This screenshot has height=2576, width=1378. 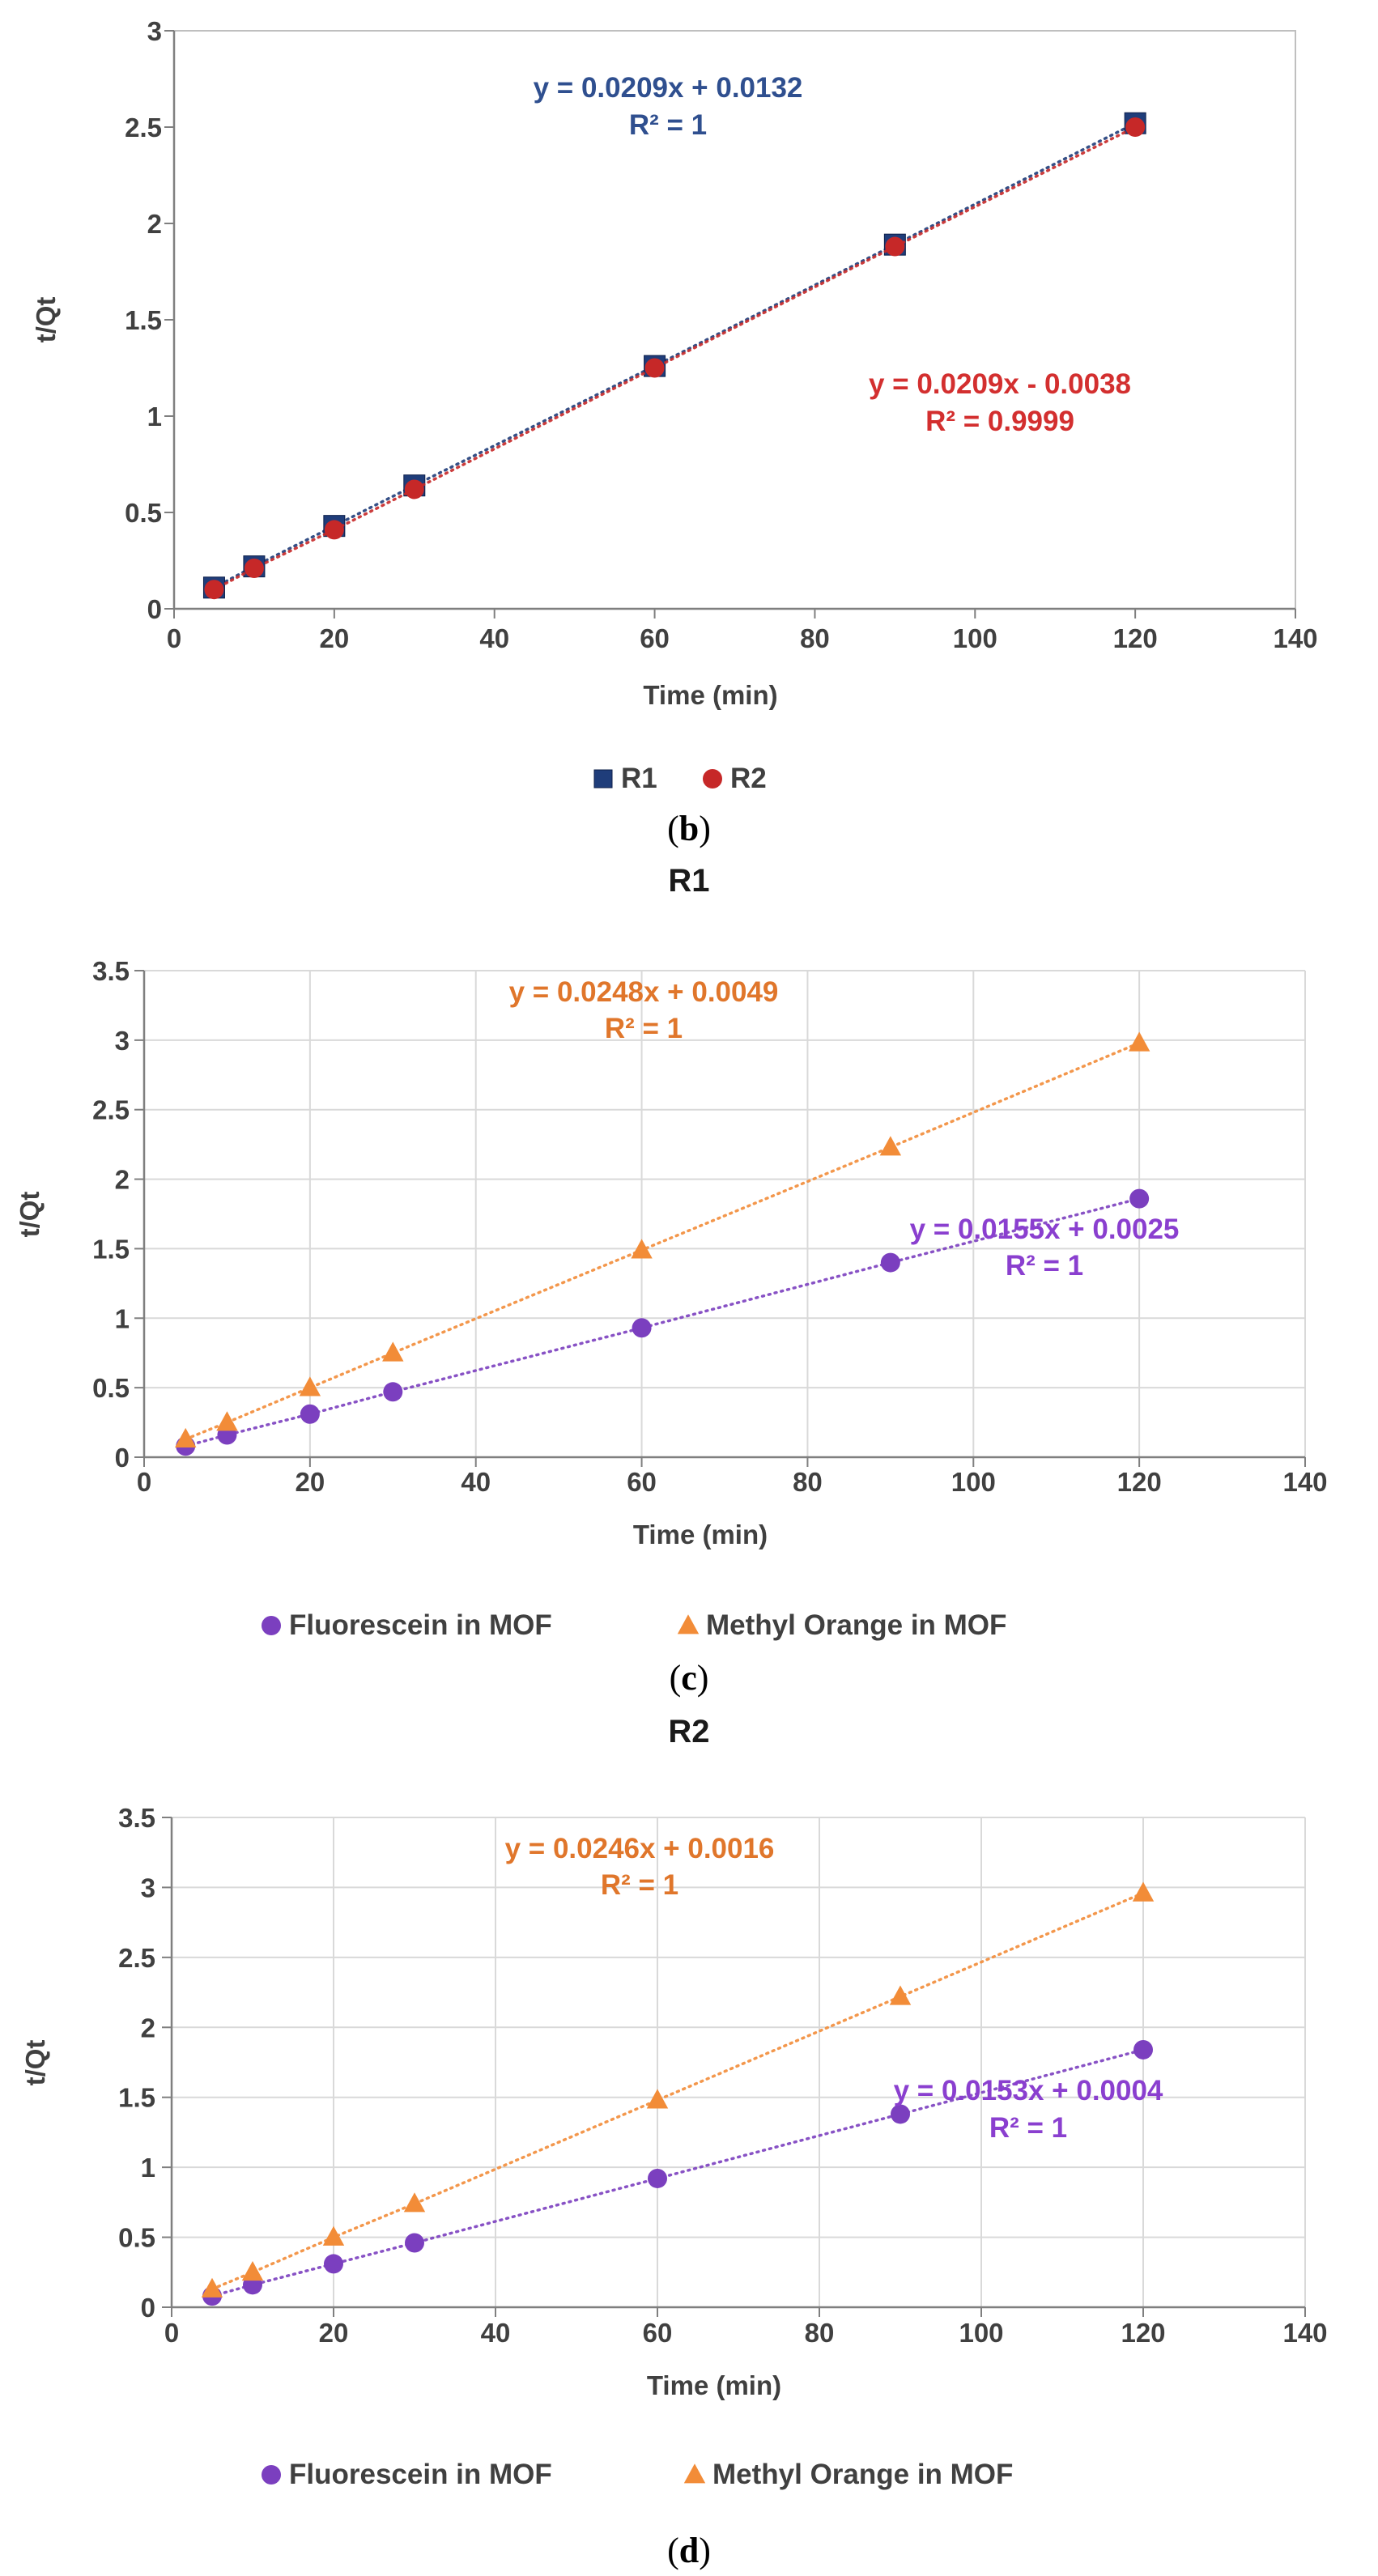 I want to click on trend-equation: y = 0.0209x - 0.0038, so click(x=1000, y=384).